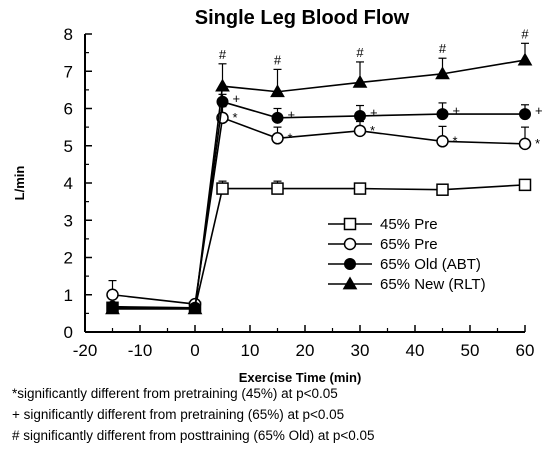 This screenshot has width=550, height=455. I want to click on x-axis-label: Exercise Time (min), so click(300, 377).